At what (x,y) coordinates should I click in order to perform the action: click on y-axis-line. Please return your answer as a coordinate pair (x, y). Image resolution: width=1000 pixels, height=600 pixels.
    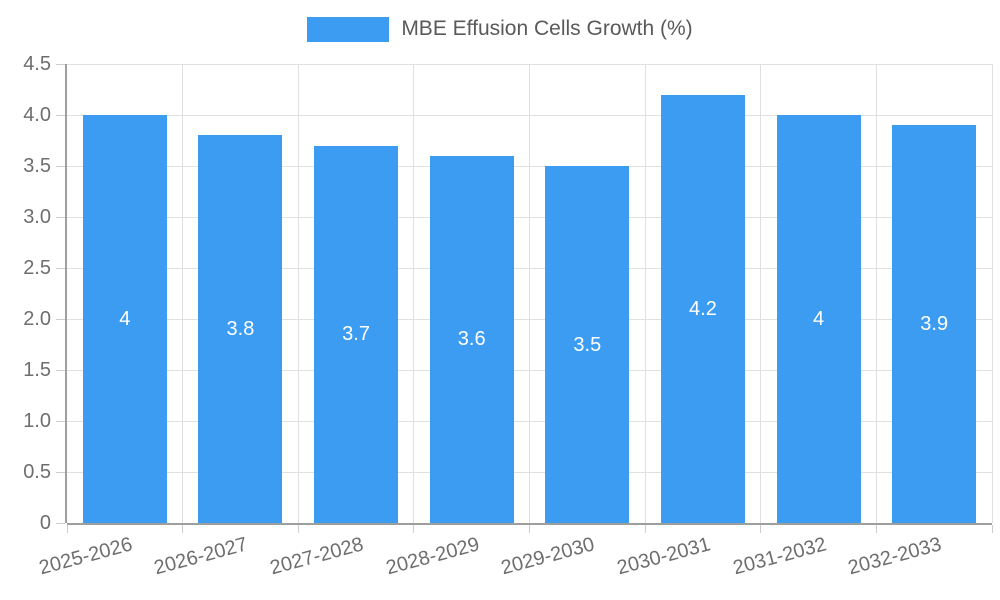
    Looking at the image, I should click on (66, 293).